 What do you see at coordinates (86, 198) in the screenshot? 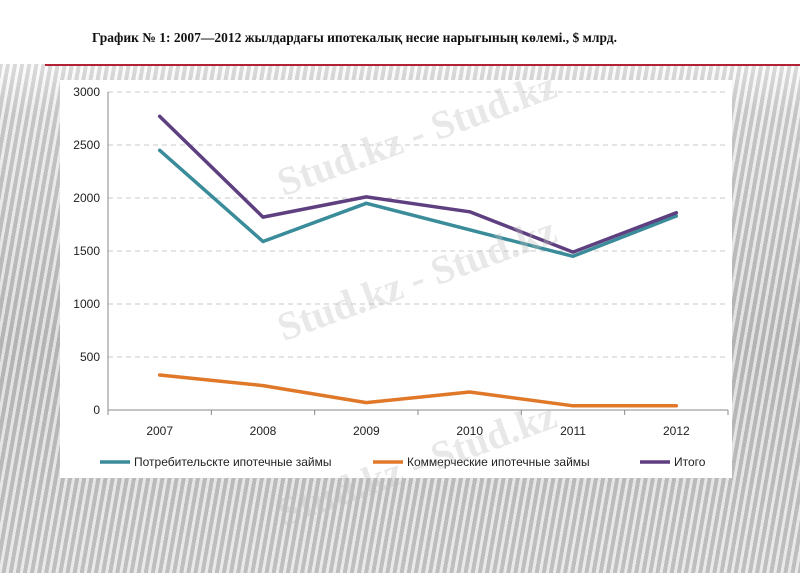
I see `y-tick-label: 2000` at bounding box center [86, 198].